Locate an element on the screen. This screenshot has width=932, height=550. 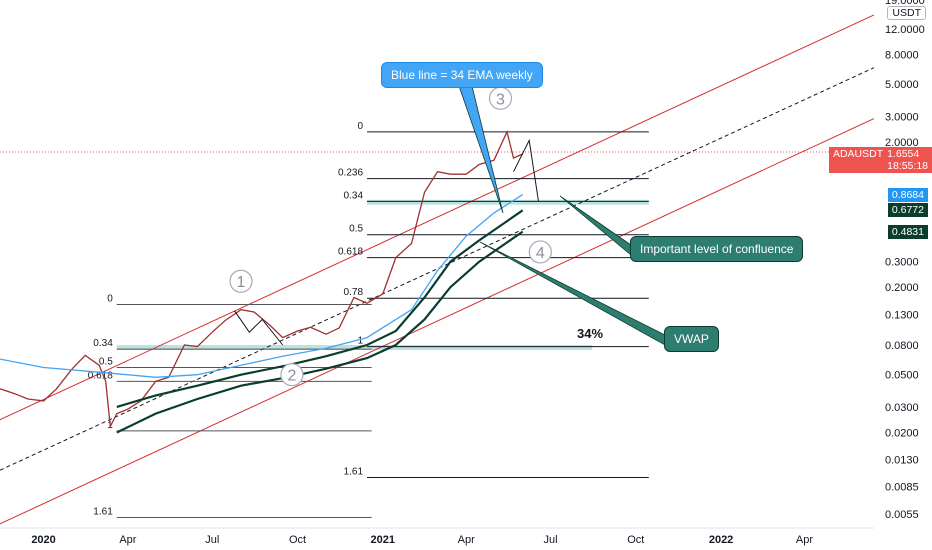
price-axis is located at coordinates (903, 275).